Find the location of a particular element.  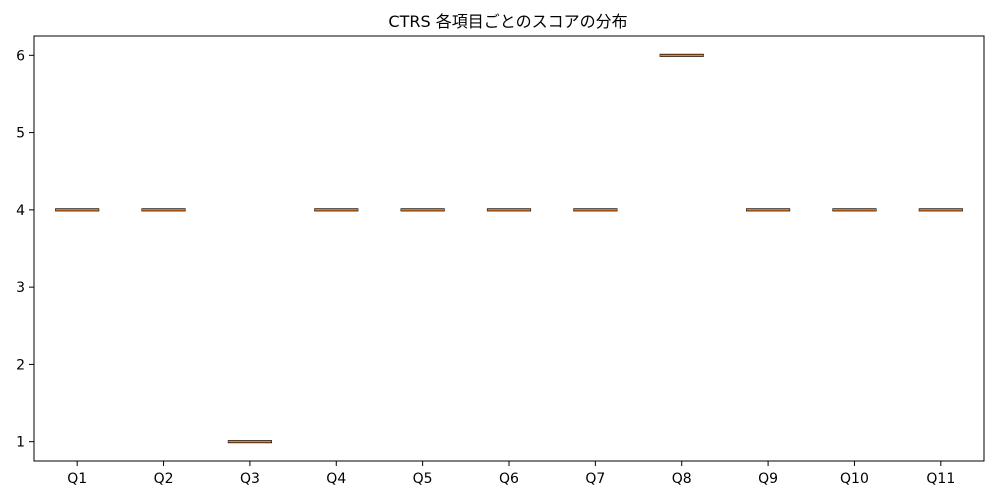

x-tick-label: Q8 is located at coordinates (682, 479).